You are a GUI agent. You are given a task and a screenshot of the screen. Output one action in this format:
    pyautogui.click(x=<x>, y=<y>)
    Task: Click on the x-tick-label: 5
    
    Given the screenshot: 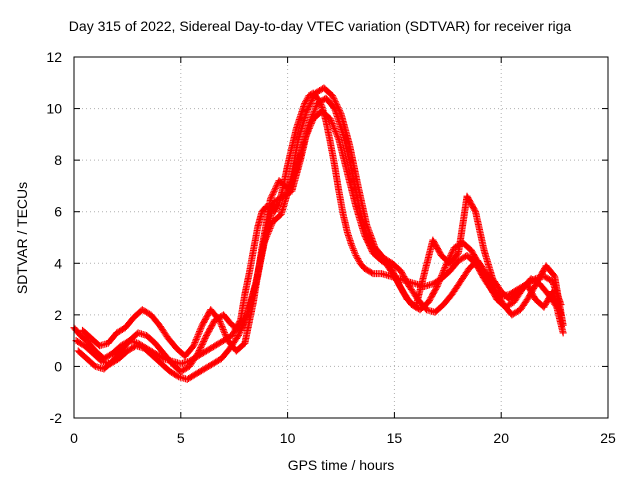 What is the action you would take?
    pyautogui.click(x=181, y=438)
    